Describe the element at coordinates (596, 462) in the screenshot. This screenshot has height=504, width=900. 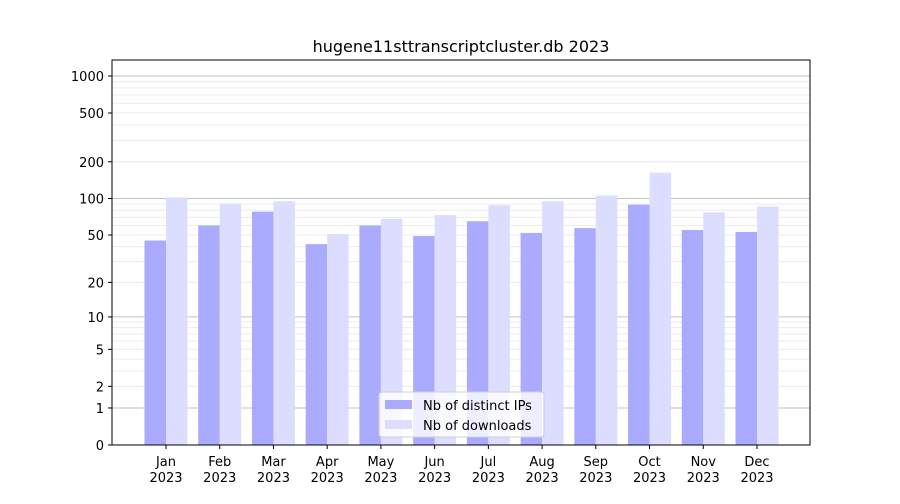
I see `x-tick-label: Sep` at that location.